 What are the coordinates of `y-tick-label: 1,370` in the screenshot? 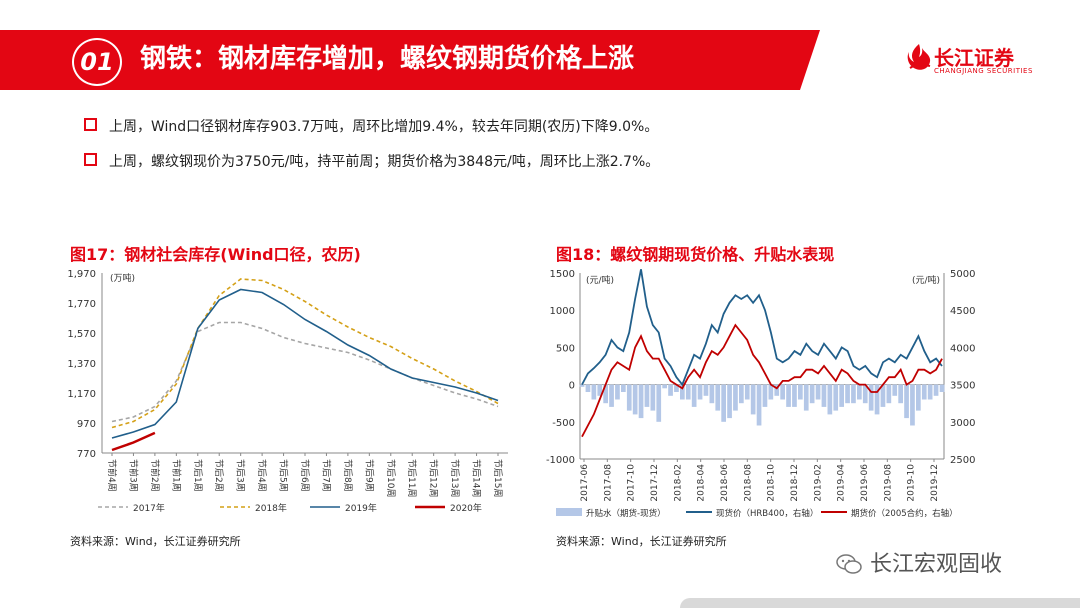 It's located at (81, 364).